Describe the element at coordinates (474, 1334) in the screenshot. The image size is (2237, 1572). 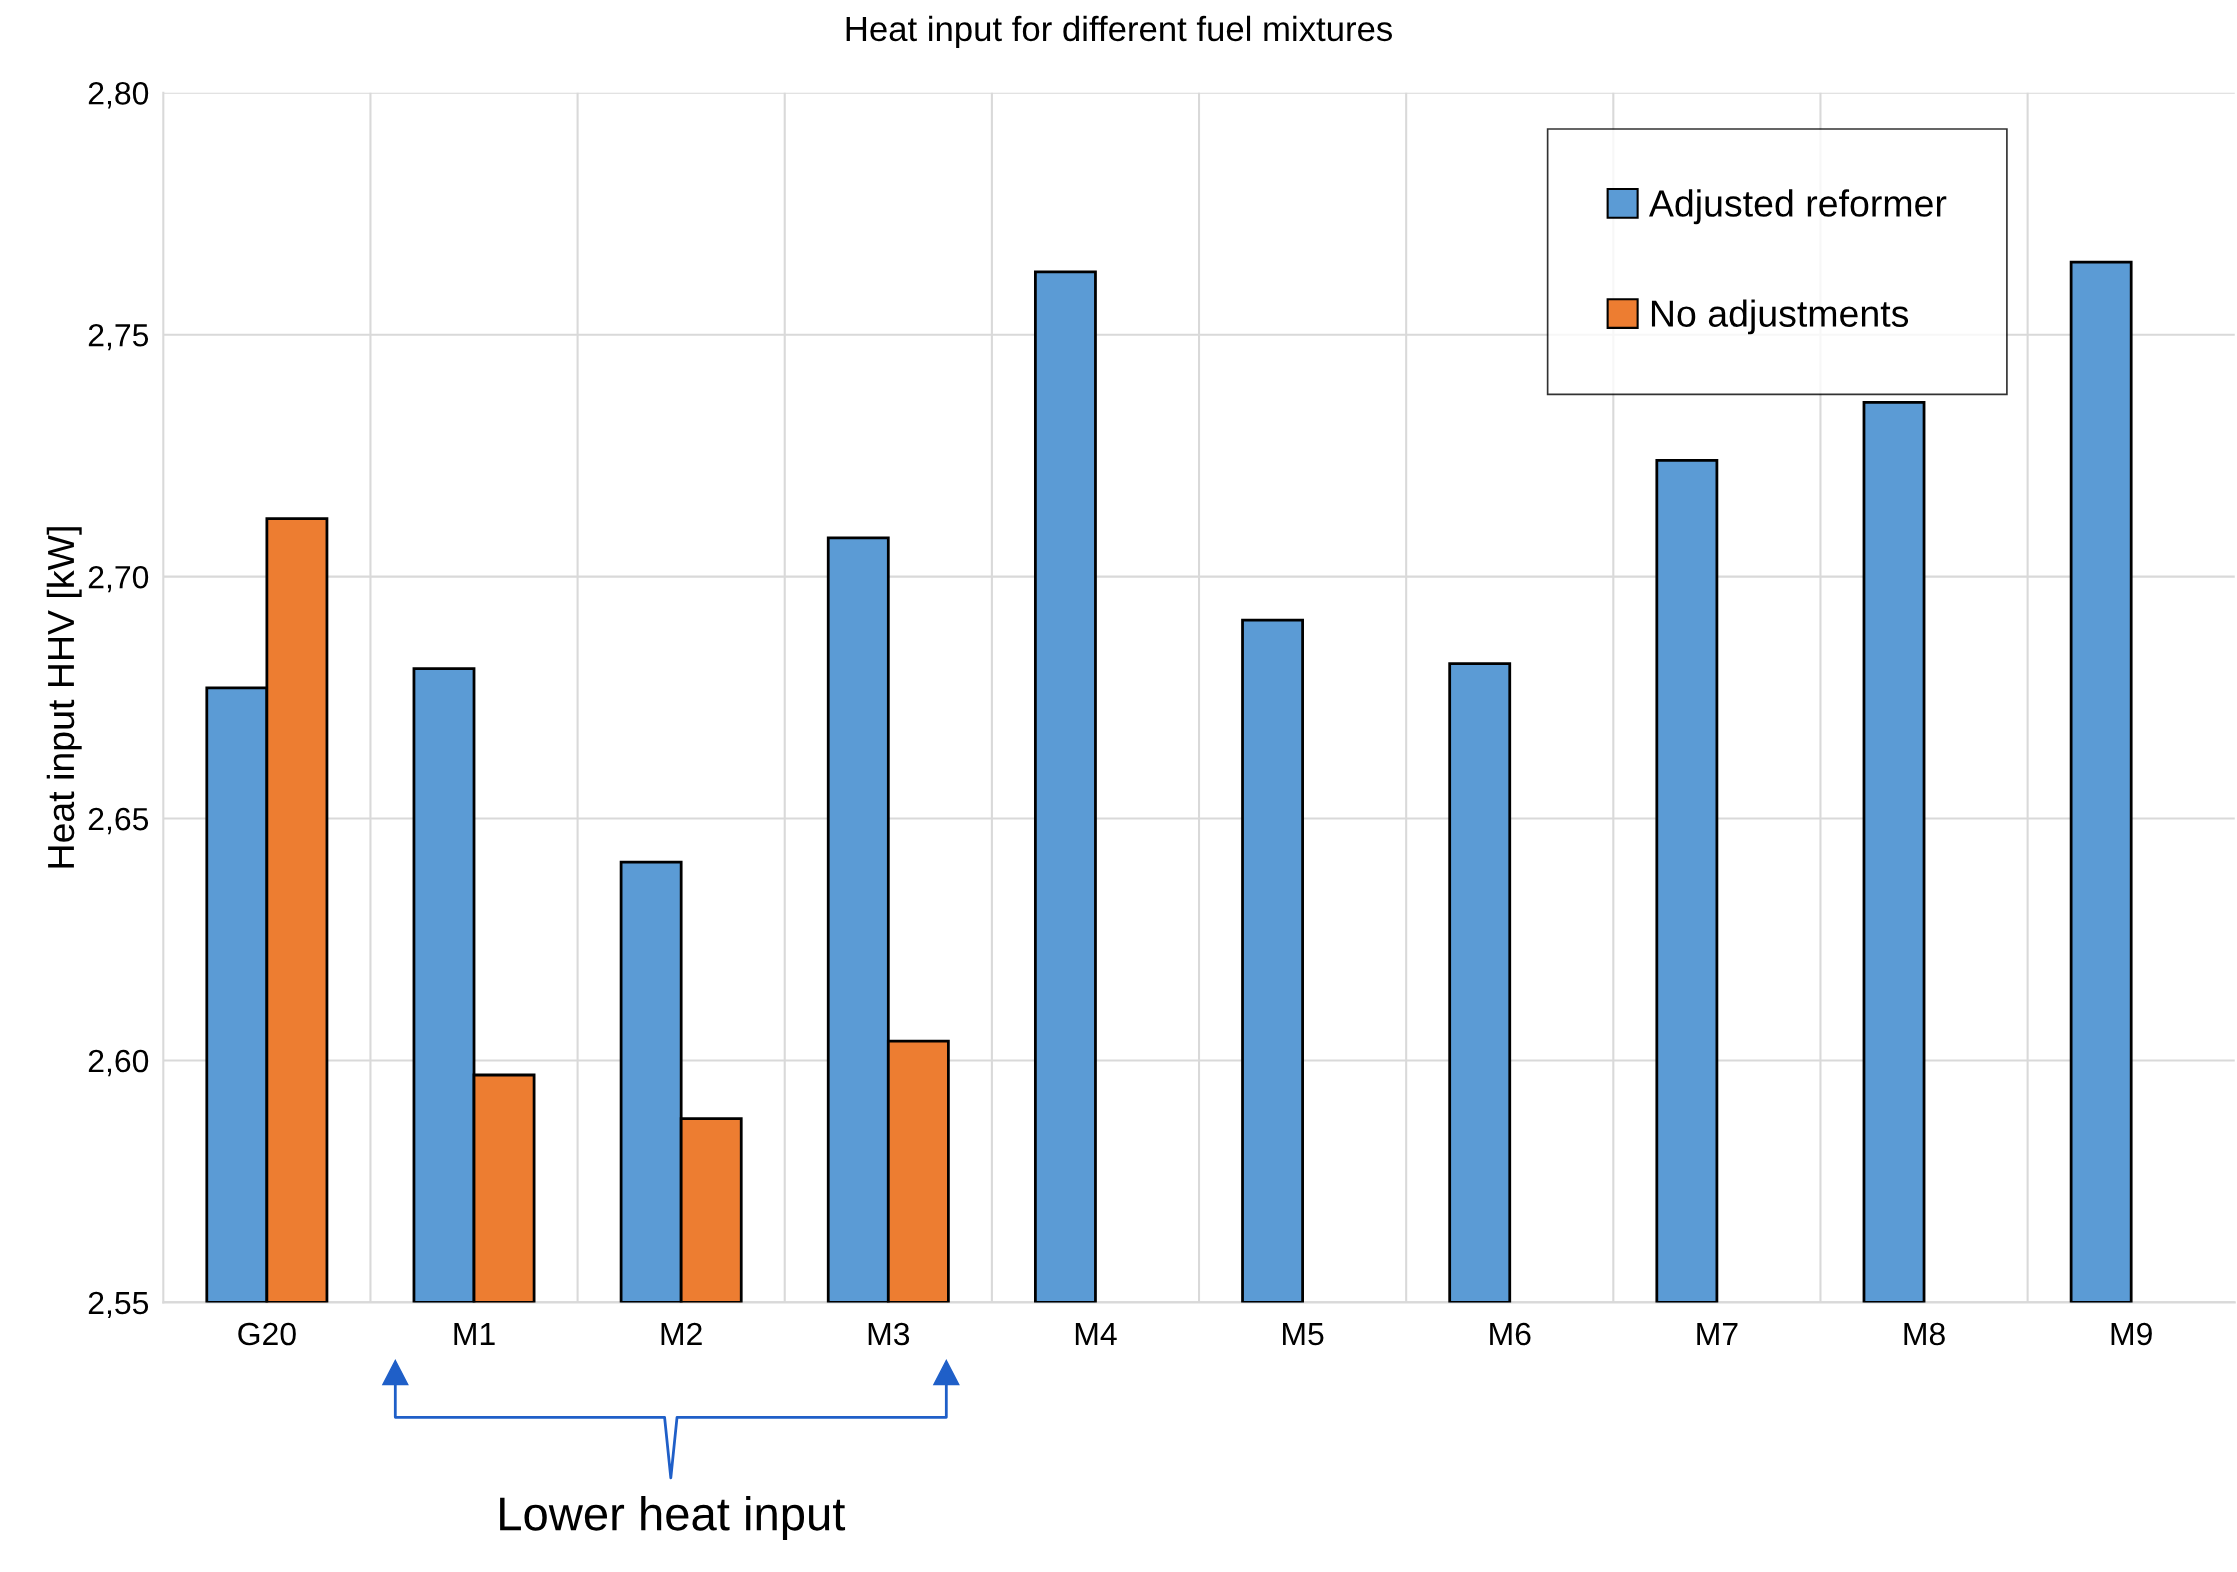
I see `x-tick-label: M1` at that location.